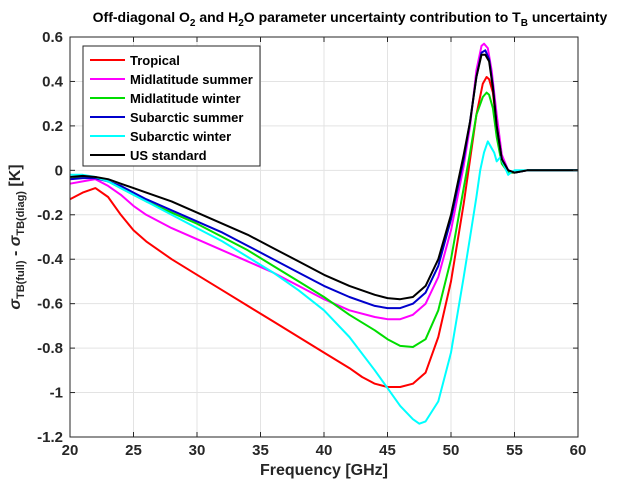 This screenshot has height=481, width=629. I want to click on legend-box, so click(171, 106).